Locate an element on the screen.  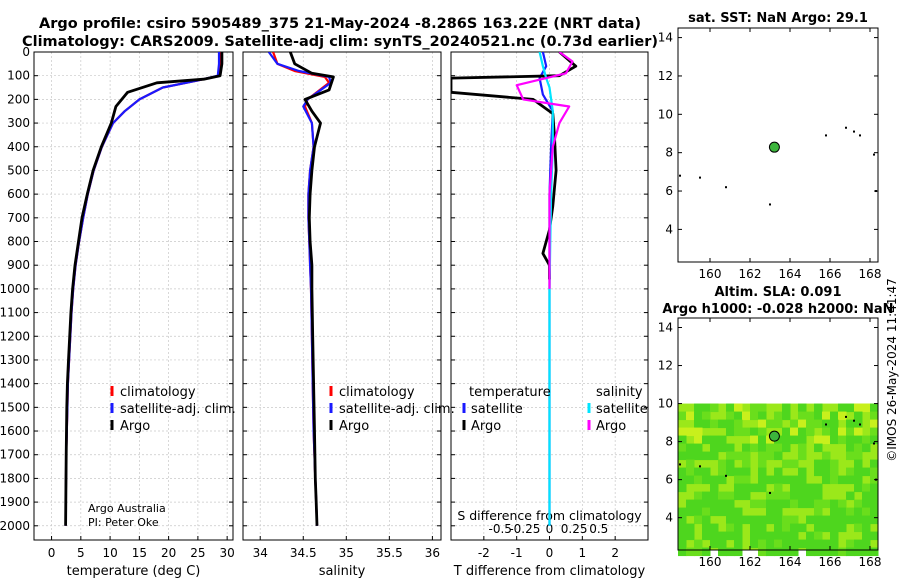
map-x-tick-label: 168 is located at coordinates (870, 274).